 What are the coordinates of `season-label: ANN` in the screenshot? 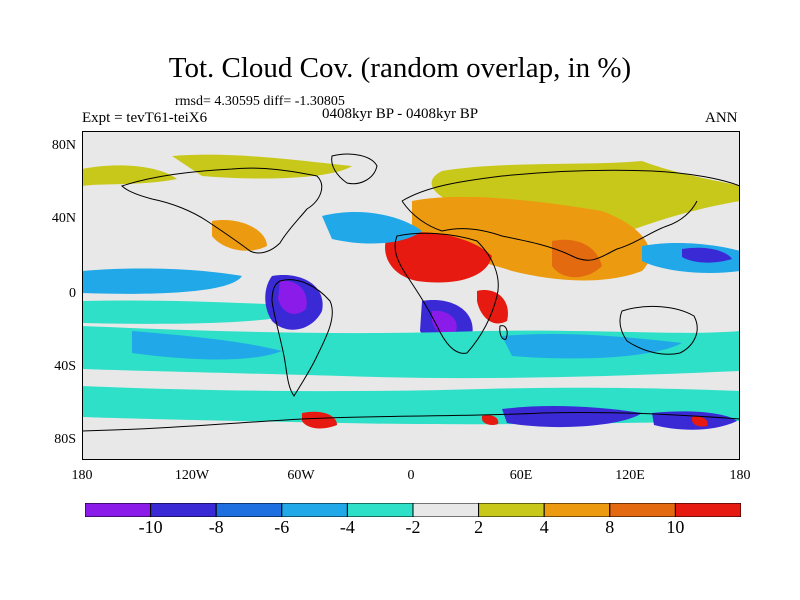 It's located at (721, 118).